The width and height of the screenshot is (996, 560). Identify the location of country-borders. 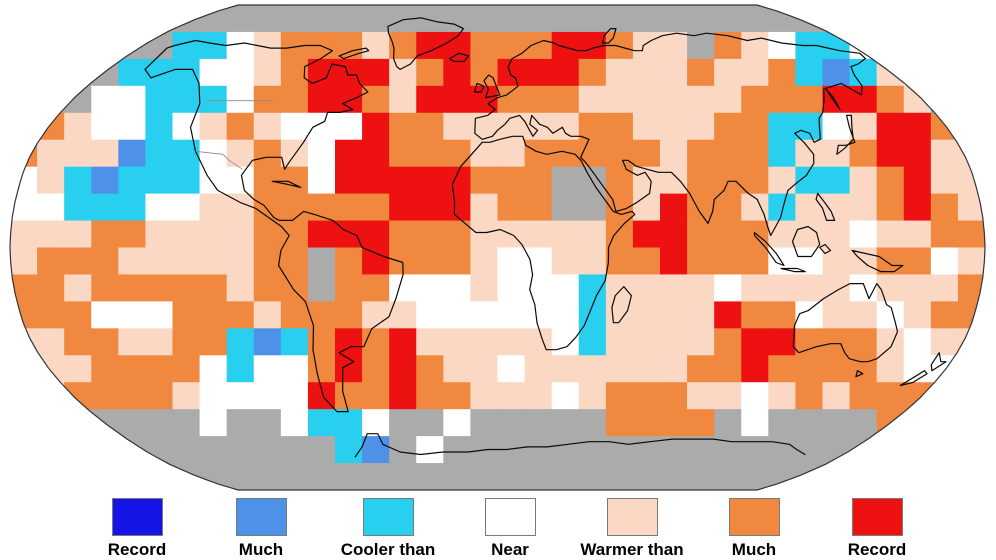
(234, 135).